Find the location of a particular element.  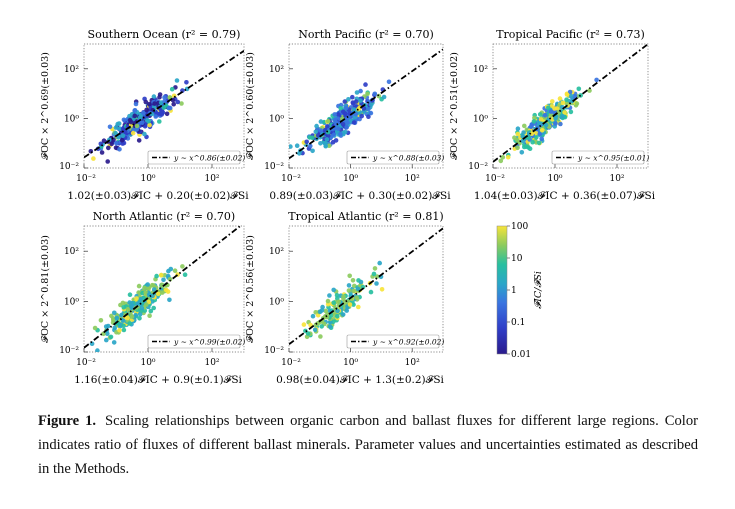

colorbar: 100 10 1 0.1 0.01 𝓕IC/𝓕Si is located at coordinates (520, 291).